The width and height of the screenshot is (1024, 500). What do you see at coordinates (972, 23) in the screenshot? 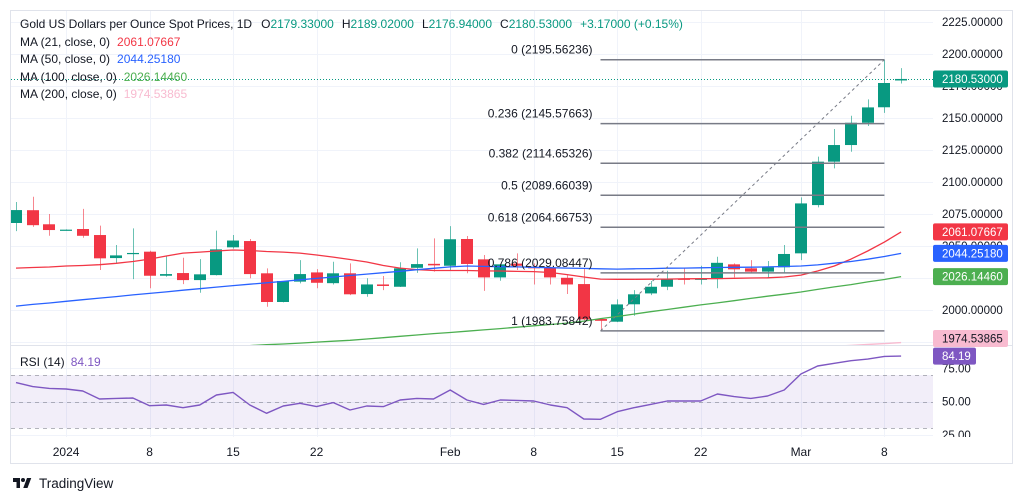
I see `price-tick-label: 2225.00000` at bounding box center [972, 23].